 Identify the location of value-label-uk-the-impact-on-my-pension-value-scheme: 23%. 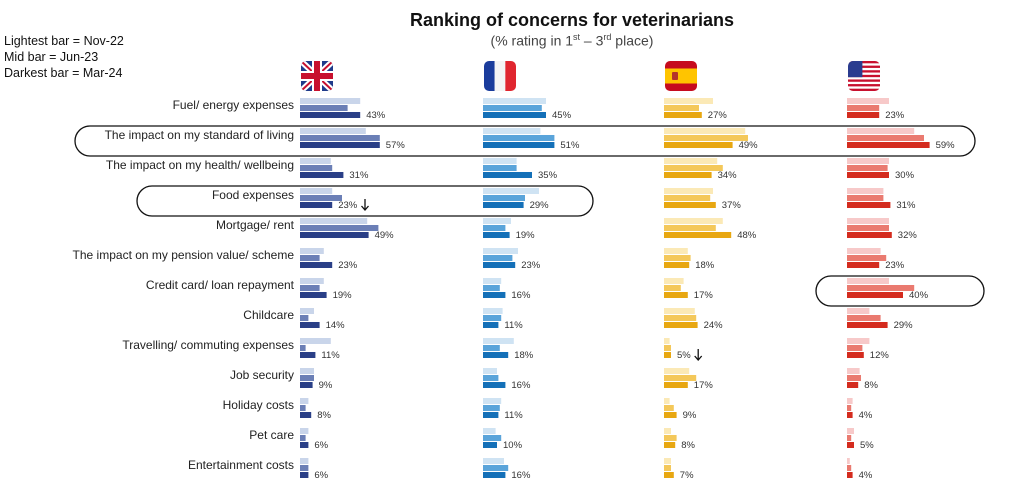
(348, 265).